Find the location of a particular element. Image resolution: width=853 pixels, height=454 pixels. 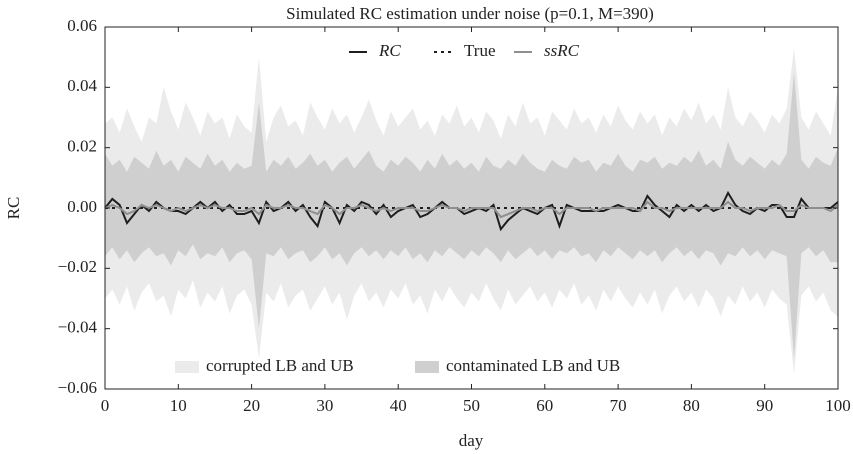

x-tick-label: 20 is located at coordinates (251, 405).